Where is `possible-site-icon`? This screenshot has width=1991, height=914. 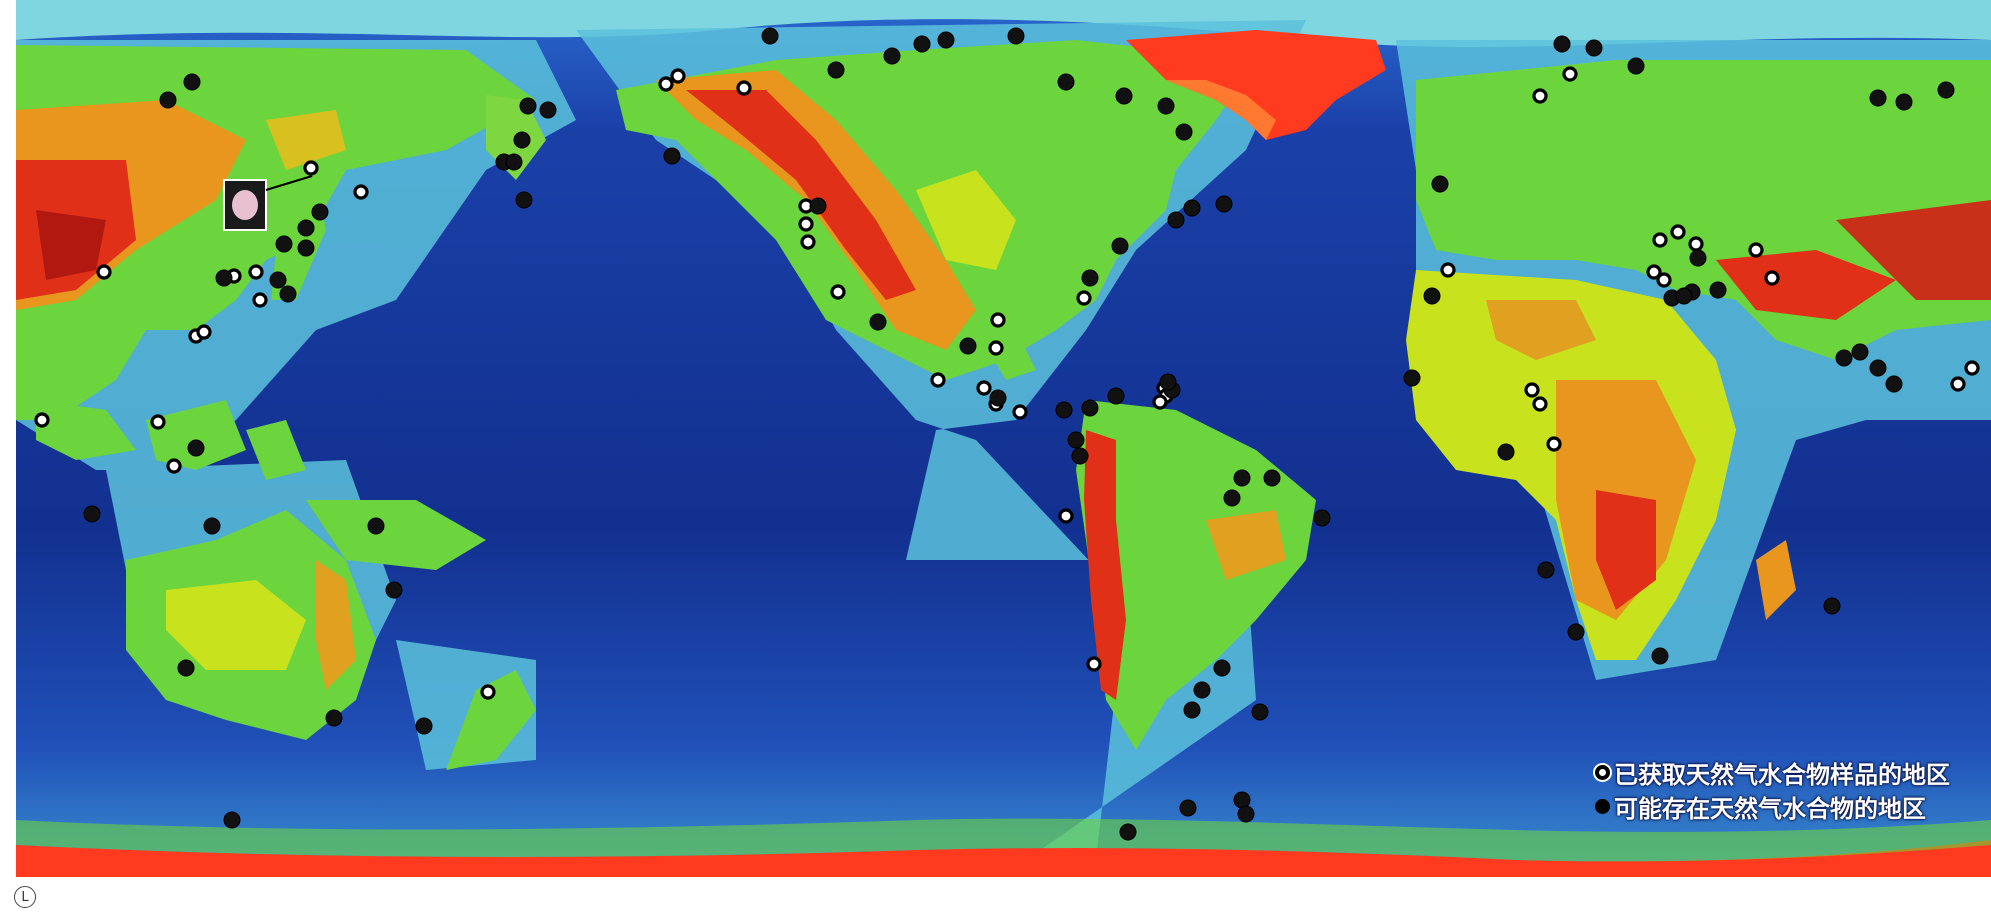
possible-site-icon is located at coordinates (1602, 806).